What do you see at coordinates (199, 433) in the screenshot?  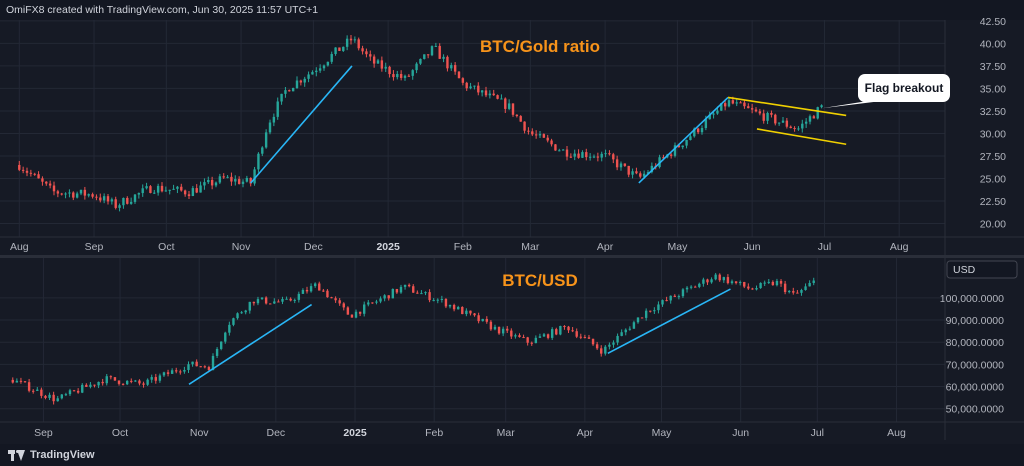 I see `x-tick-label: Nov` at bounding box center [199, 433].